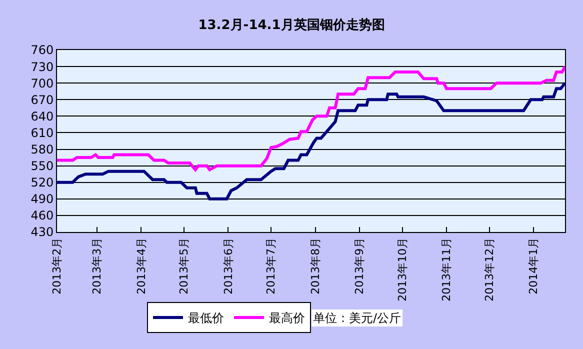 The image size is (583, 349). Describe the element at coordinates (57, 265) in the screenshot. I see `x-tick-label: 2013年2月` at that location.